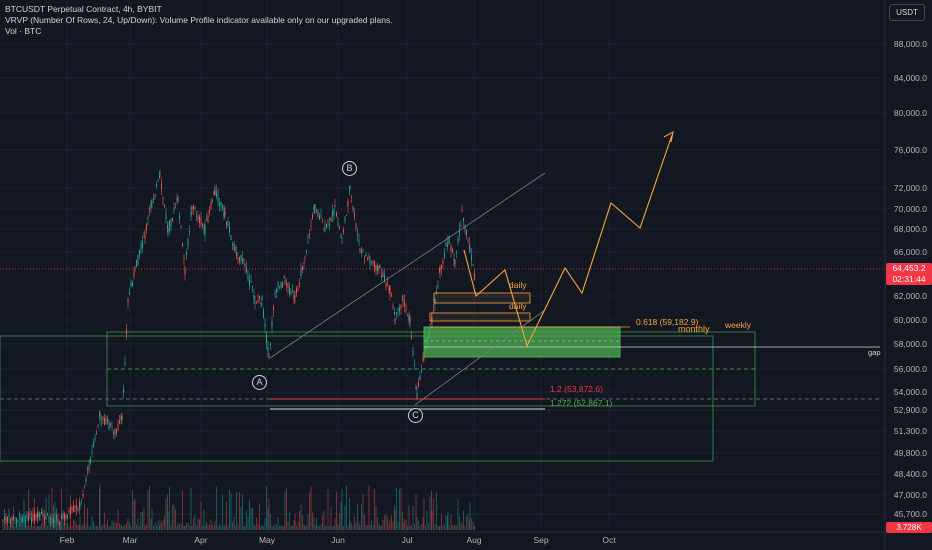  Describe the element at coordinates (259, 382) in the screenshot. I see `wave-a-label: A` at that location.